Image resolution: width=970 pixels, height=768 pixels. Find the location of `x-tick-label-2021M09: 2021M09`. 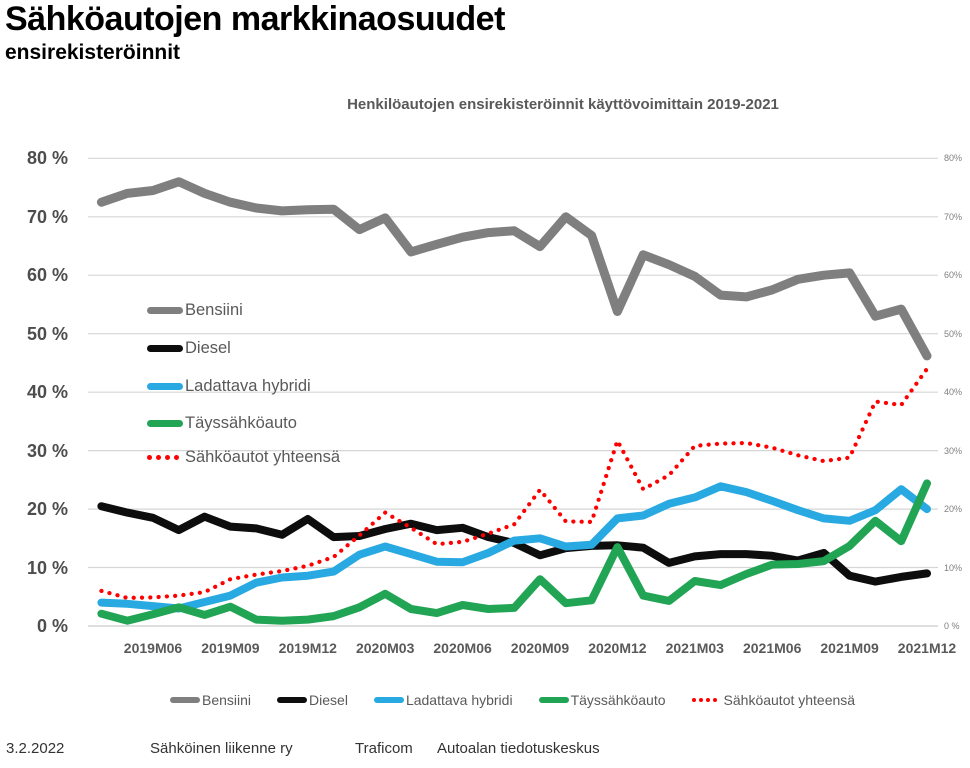

x-tick-label-2021M09: 2021M09 is located at coordinates (849, 648).